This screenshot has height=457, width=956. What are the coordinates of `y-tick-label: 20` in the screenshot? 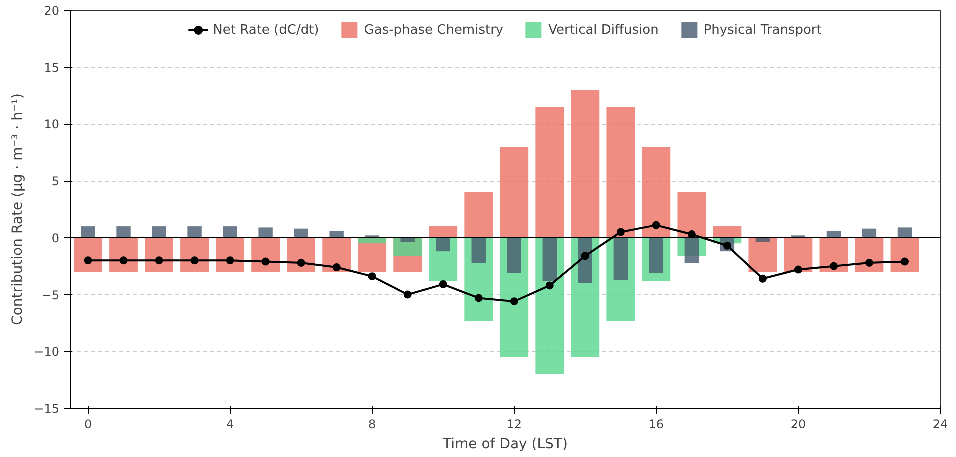 It's located at (52, 11).